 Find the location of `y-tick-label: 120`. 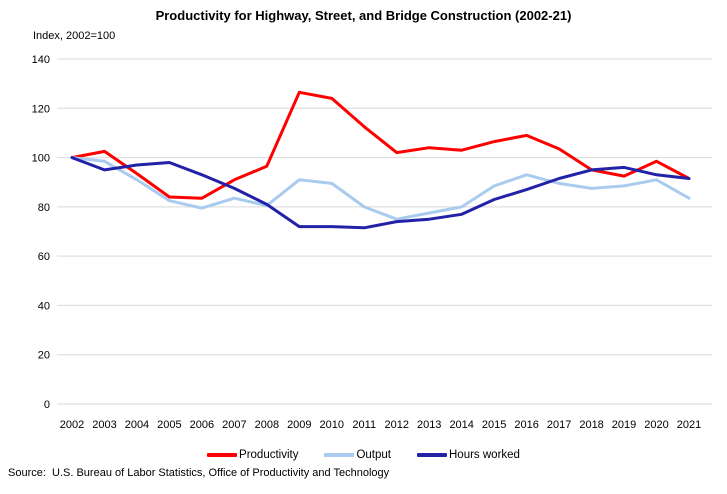

y-tick-label: 120 is located at coordinates (41, 109).